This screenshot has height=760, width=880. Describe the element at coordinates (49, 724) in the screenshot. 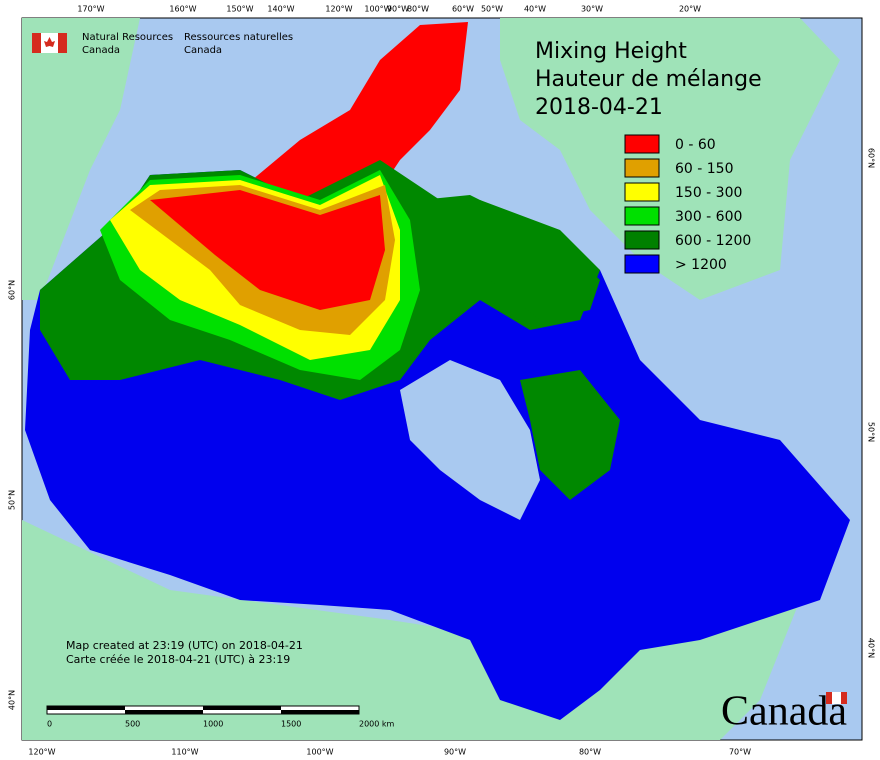

I see `scale-label: 0` at that location.